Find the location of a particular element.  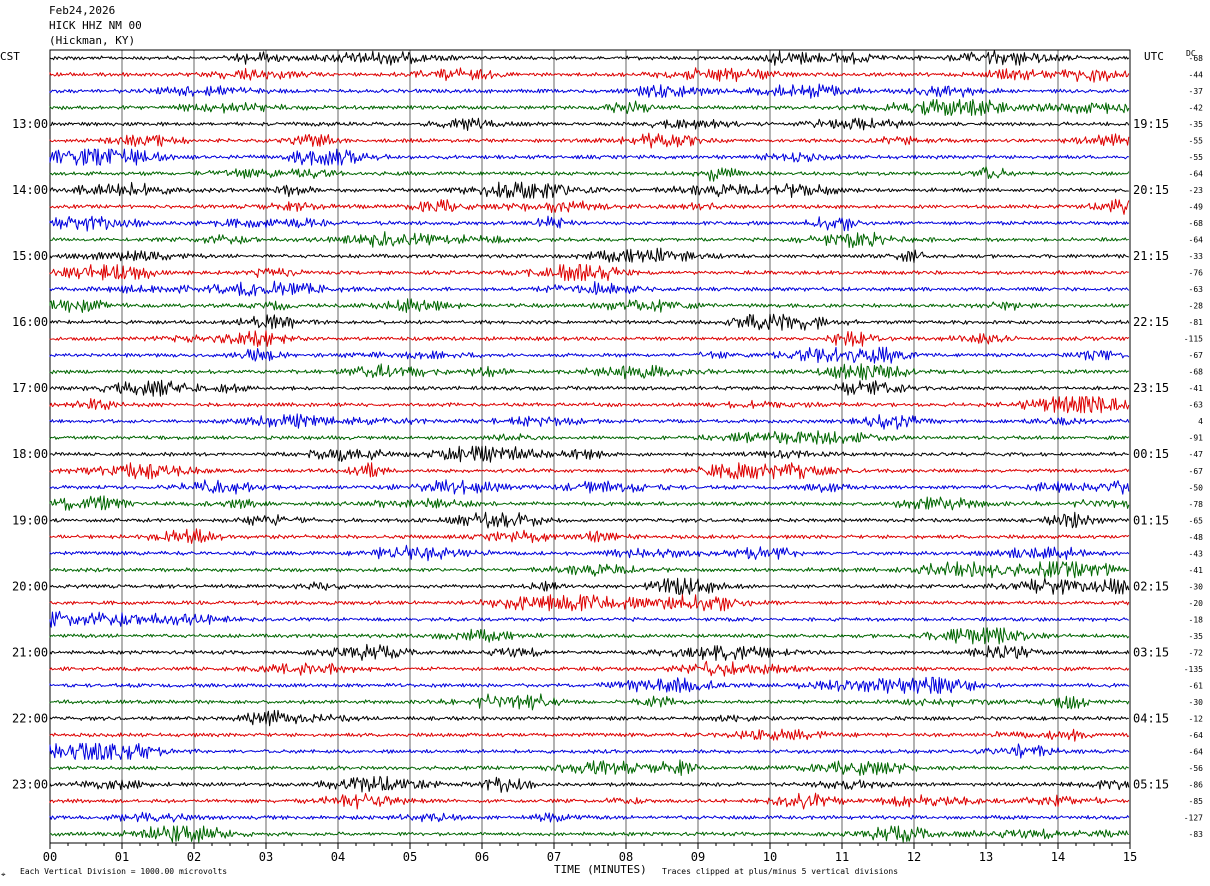

chart-date: Feb24,2026 is located at coordinates (82, 10).